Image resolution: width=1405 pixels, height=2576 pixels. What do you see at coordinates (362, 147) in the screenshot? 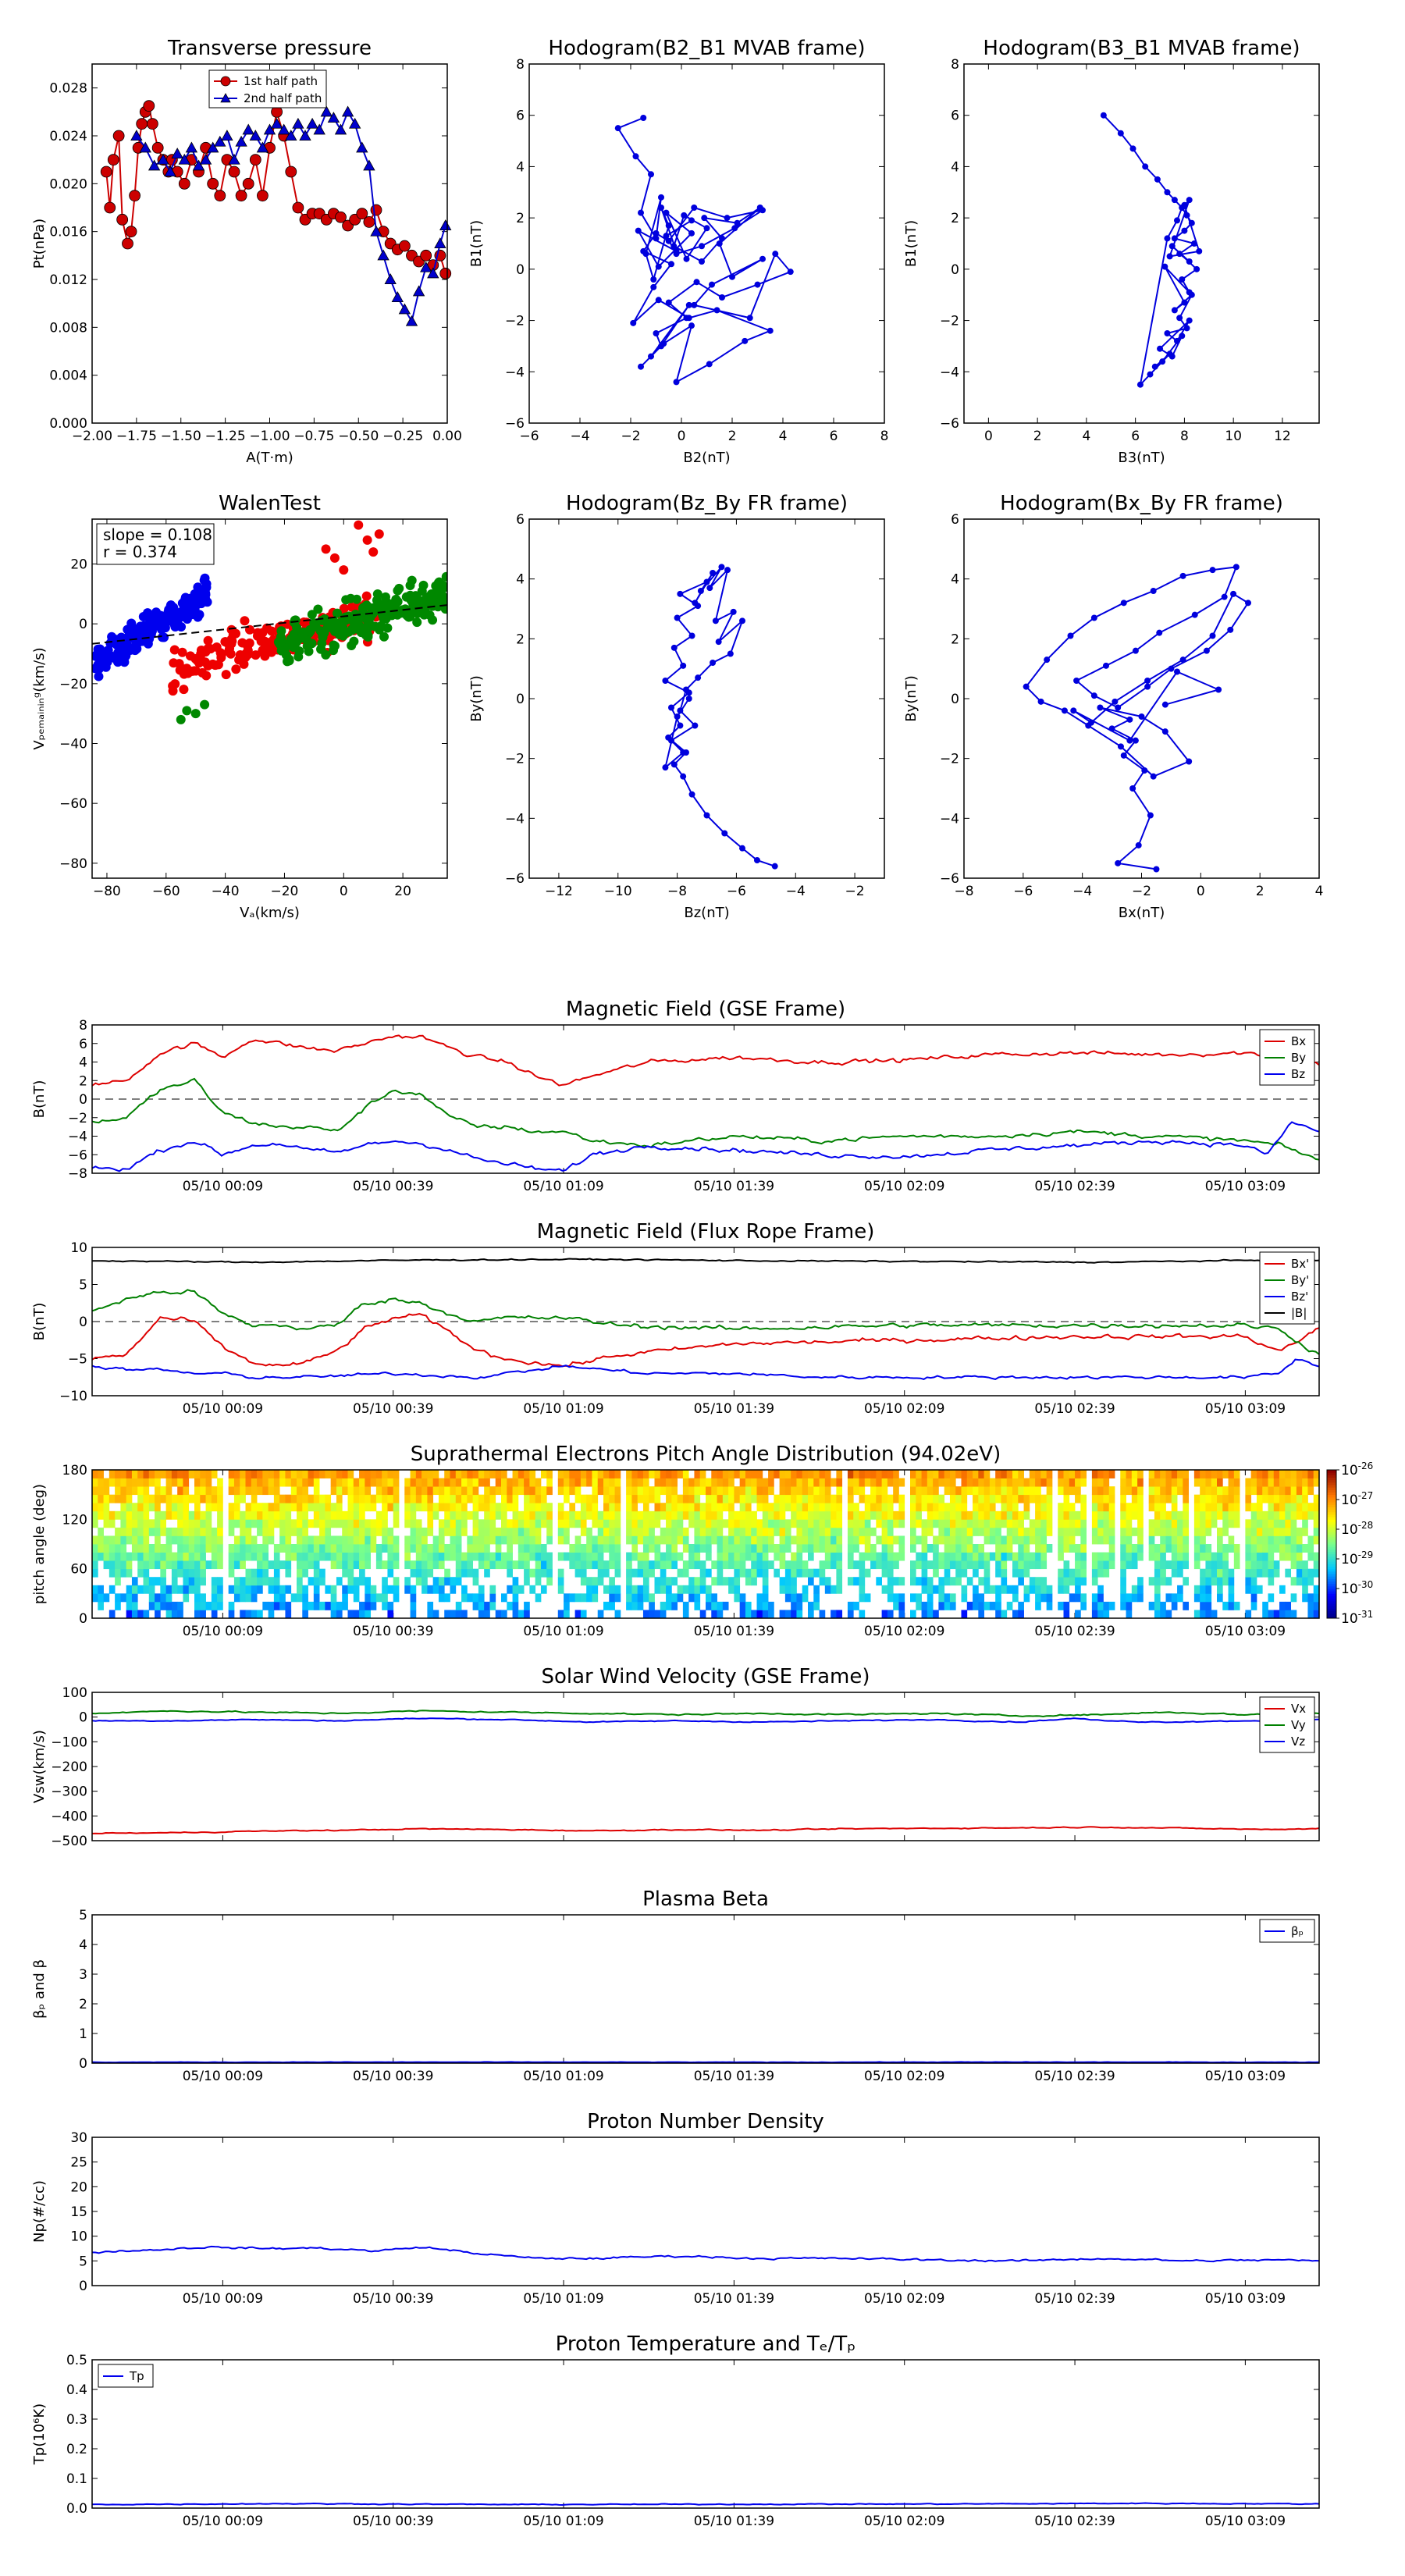
I see `data-point` at bounding box center [362, 147].